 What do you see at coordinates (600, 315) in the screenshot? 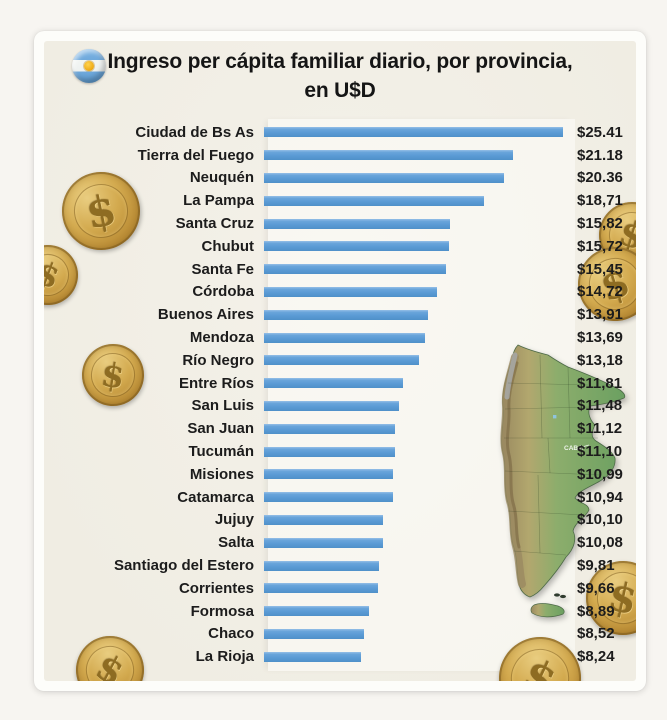
I see `value-label: $13,91` at bounding box center [600, 315].